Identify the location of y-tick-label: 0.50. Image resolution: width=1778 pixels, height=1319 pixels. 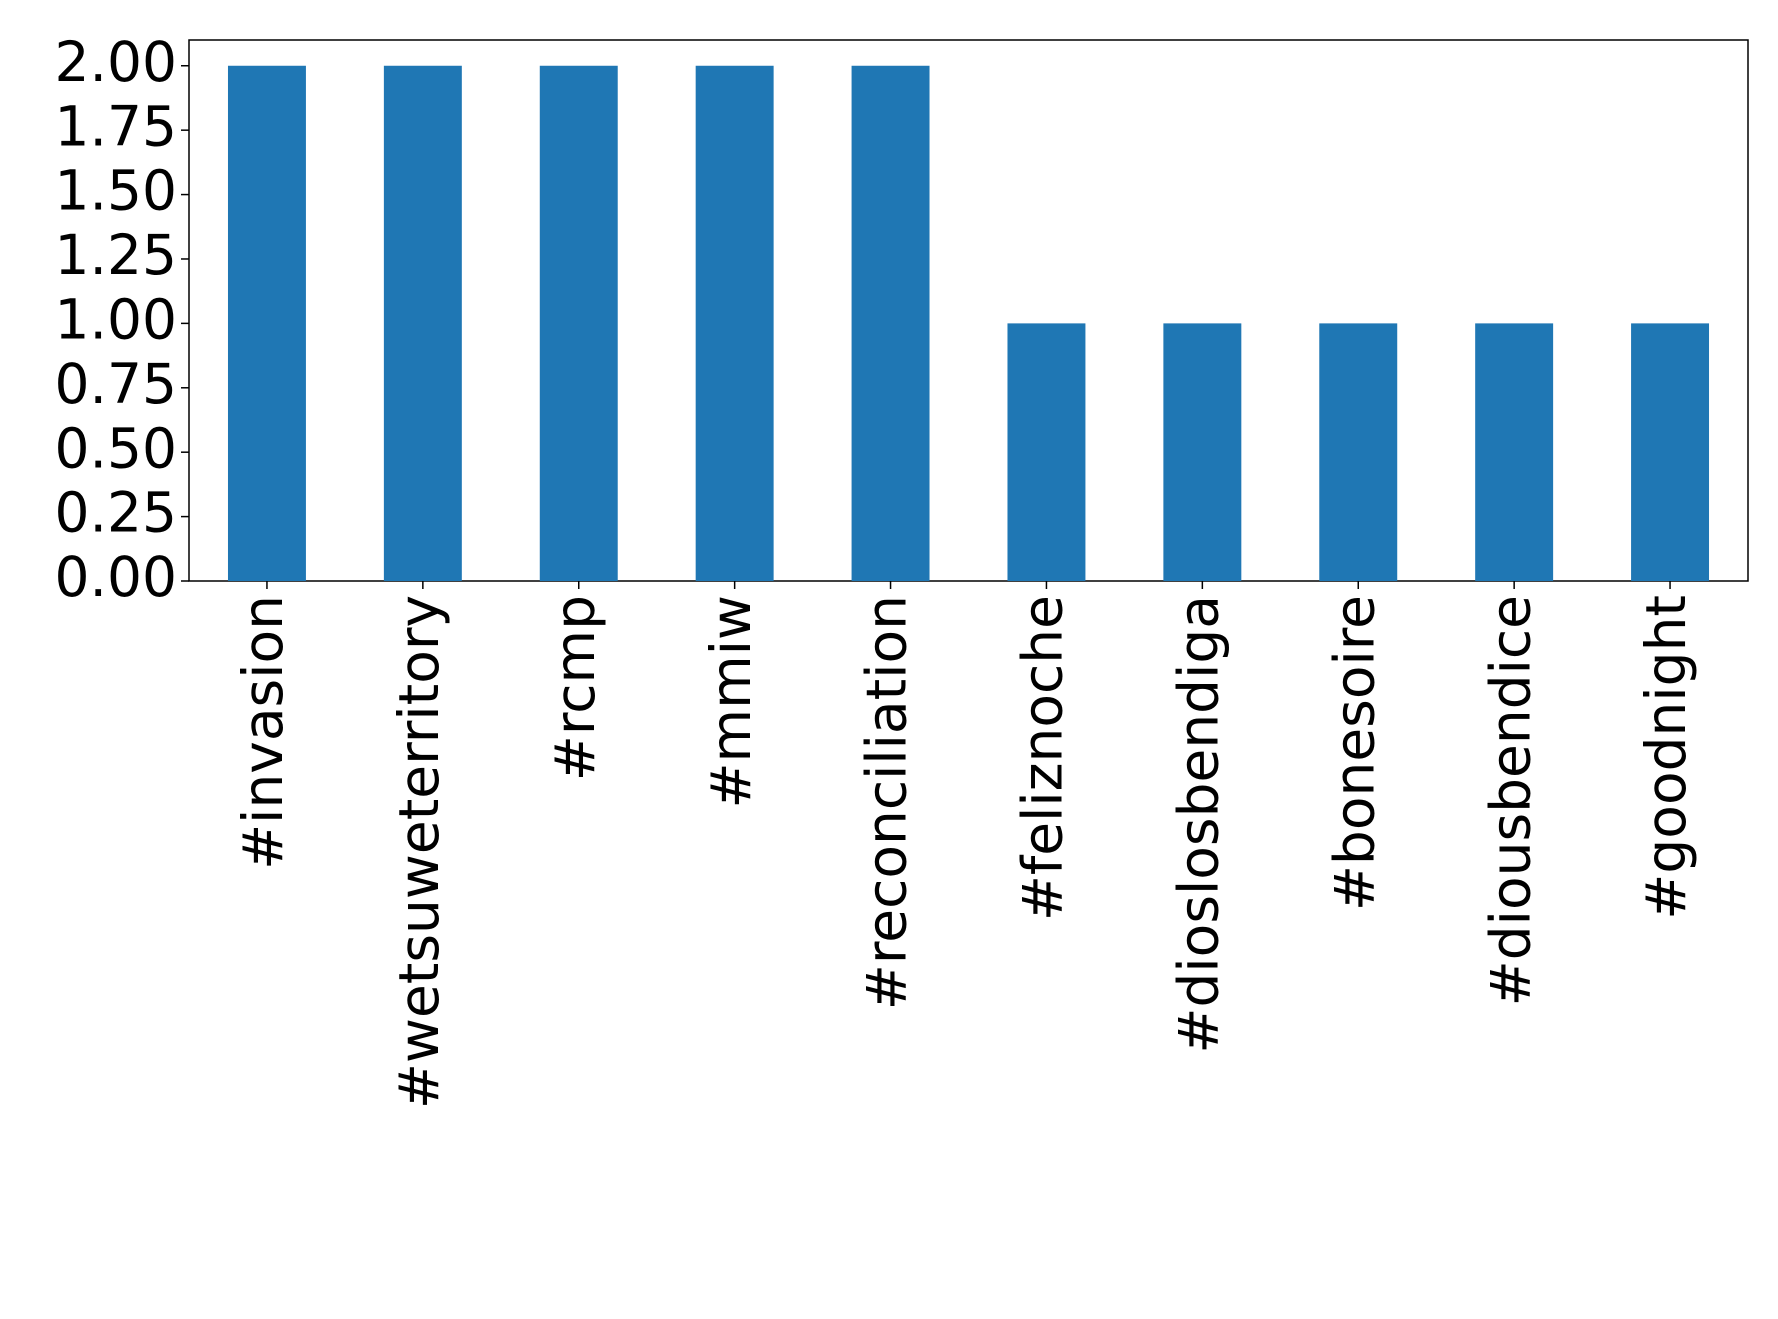
(116, 448).